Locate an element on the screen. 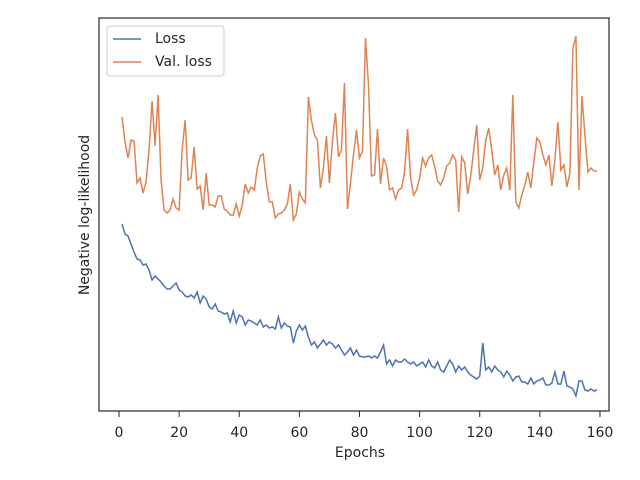  x-tick-label: 100 is located at coordinates (419, 433).